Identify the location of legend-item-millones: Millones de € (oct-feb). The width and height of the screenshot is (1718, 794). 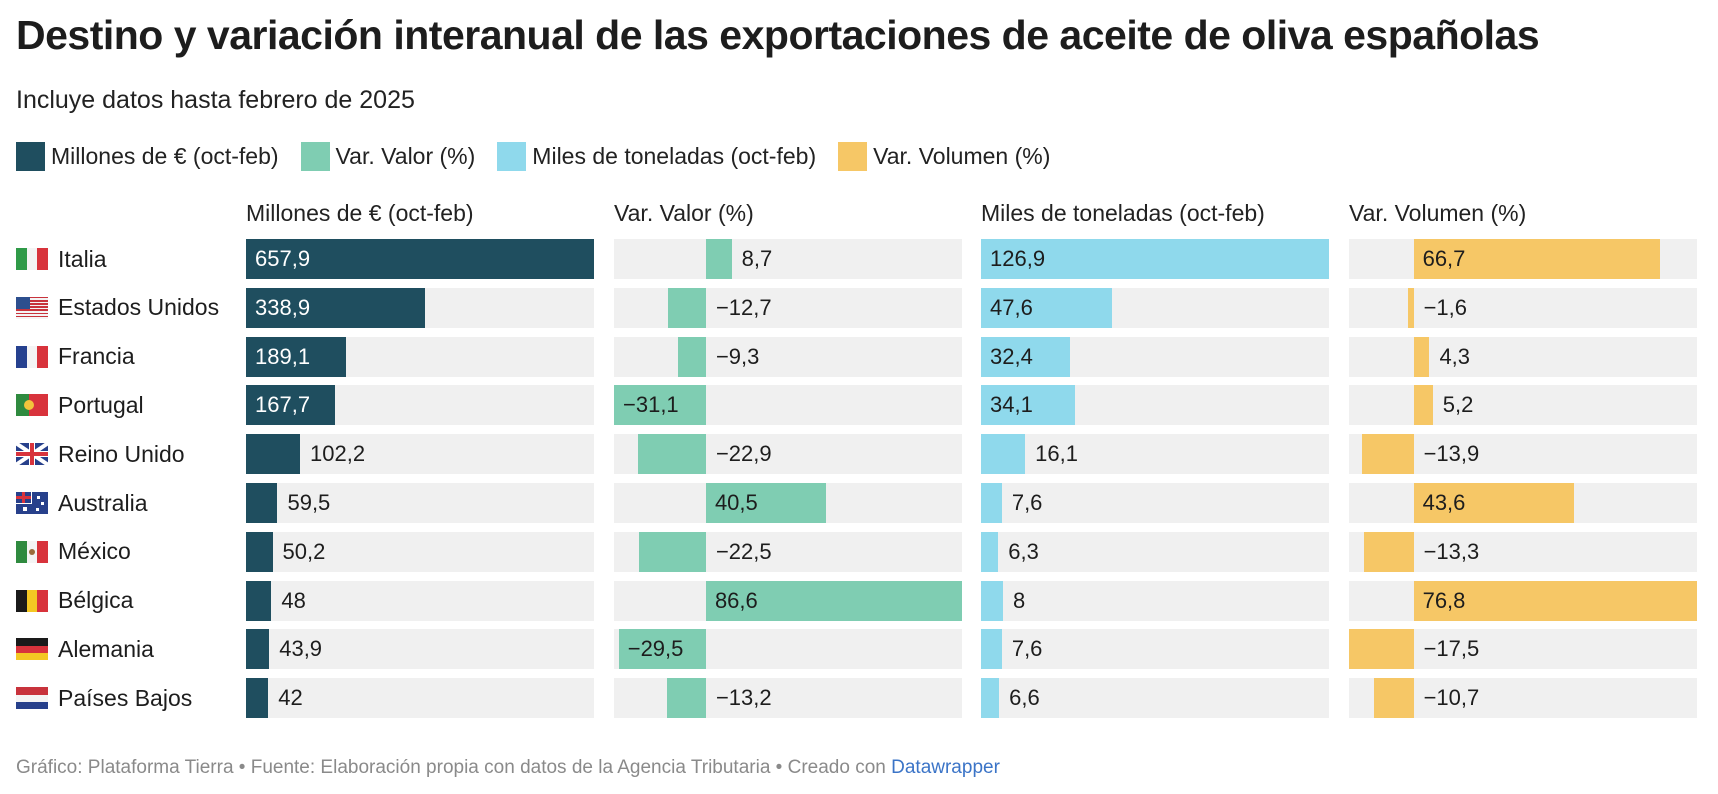
(147, 156).